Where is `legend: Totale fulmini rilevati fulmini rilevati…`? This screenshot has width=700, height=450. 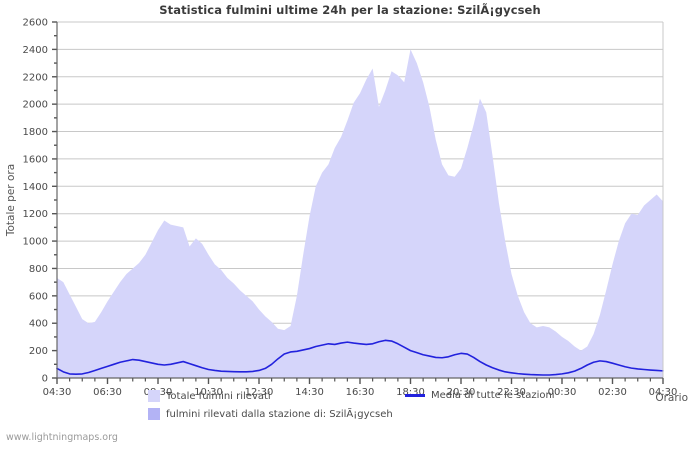
legend: Totale fulmini rilevati fulmini rilevati… is located at coordinates (350, 409).